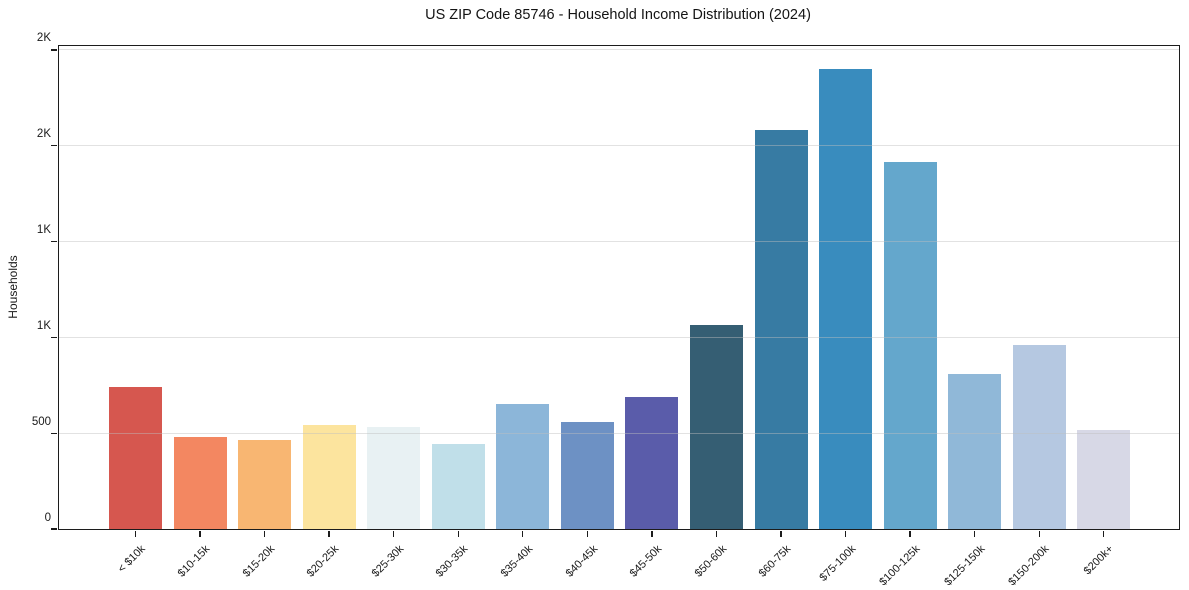 This screenshot has width=1189, height=590. What do you see at coordinates (265, 484) in the screenshot?
I see `bar-15-20k` at bounding box center [265, 484].